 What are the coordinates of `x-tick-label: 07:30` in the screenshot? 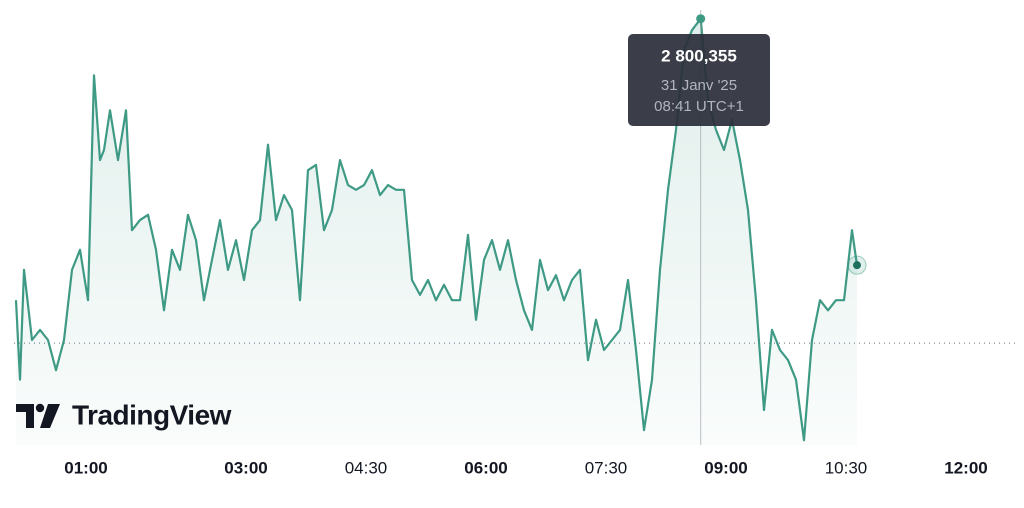 It's located at (606, 467).